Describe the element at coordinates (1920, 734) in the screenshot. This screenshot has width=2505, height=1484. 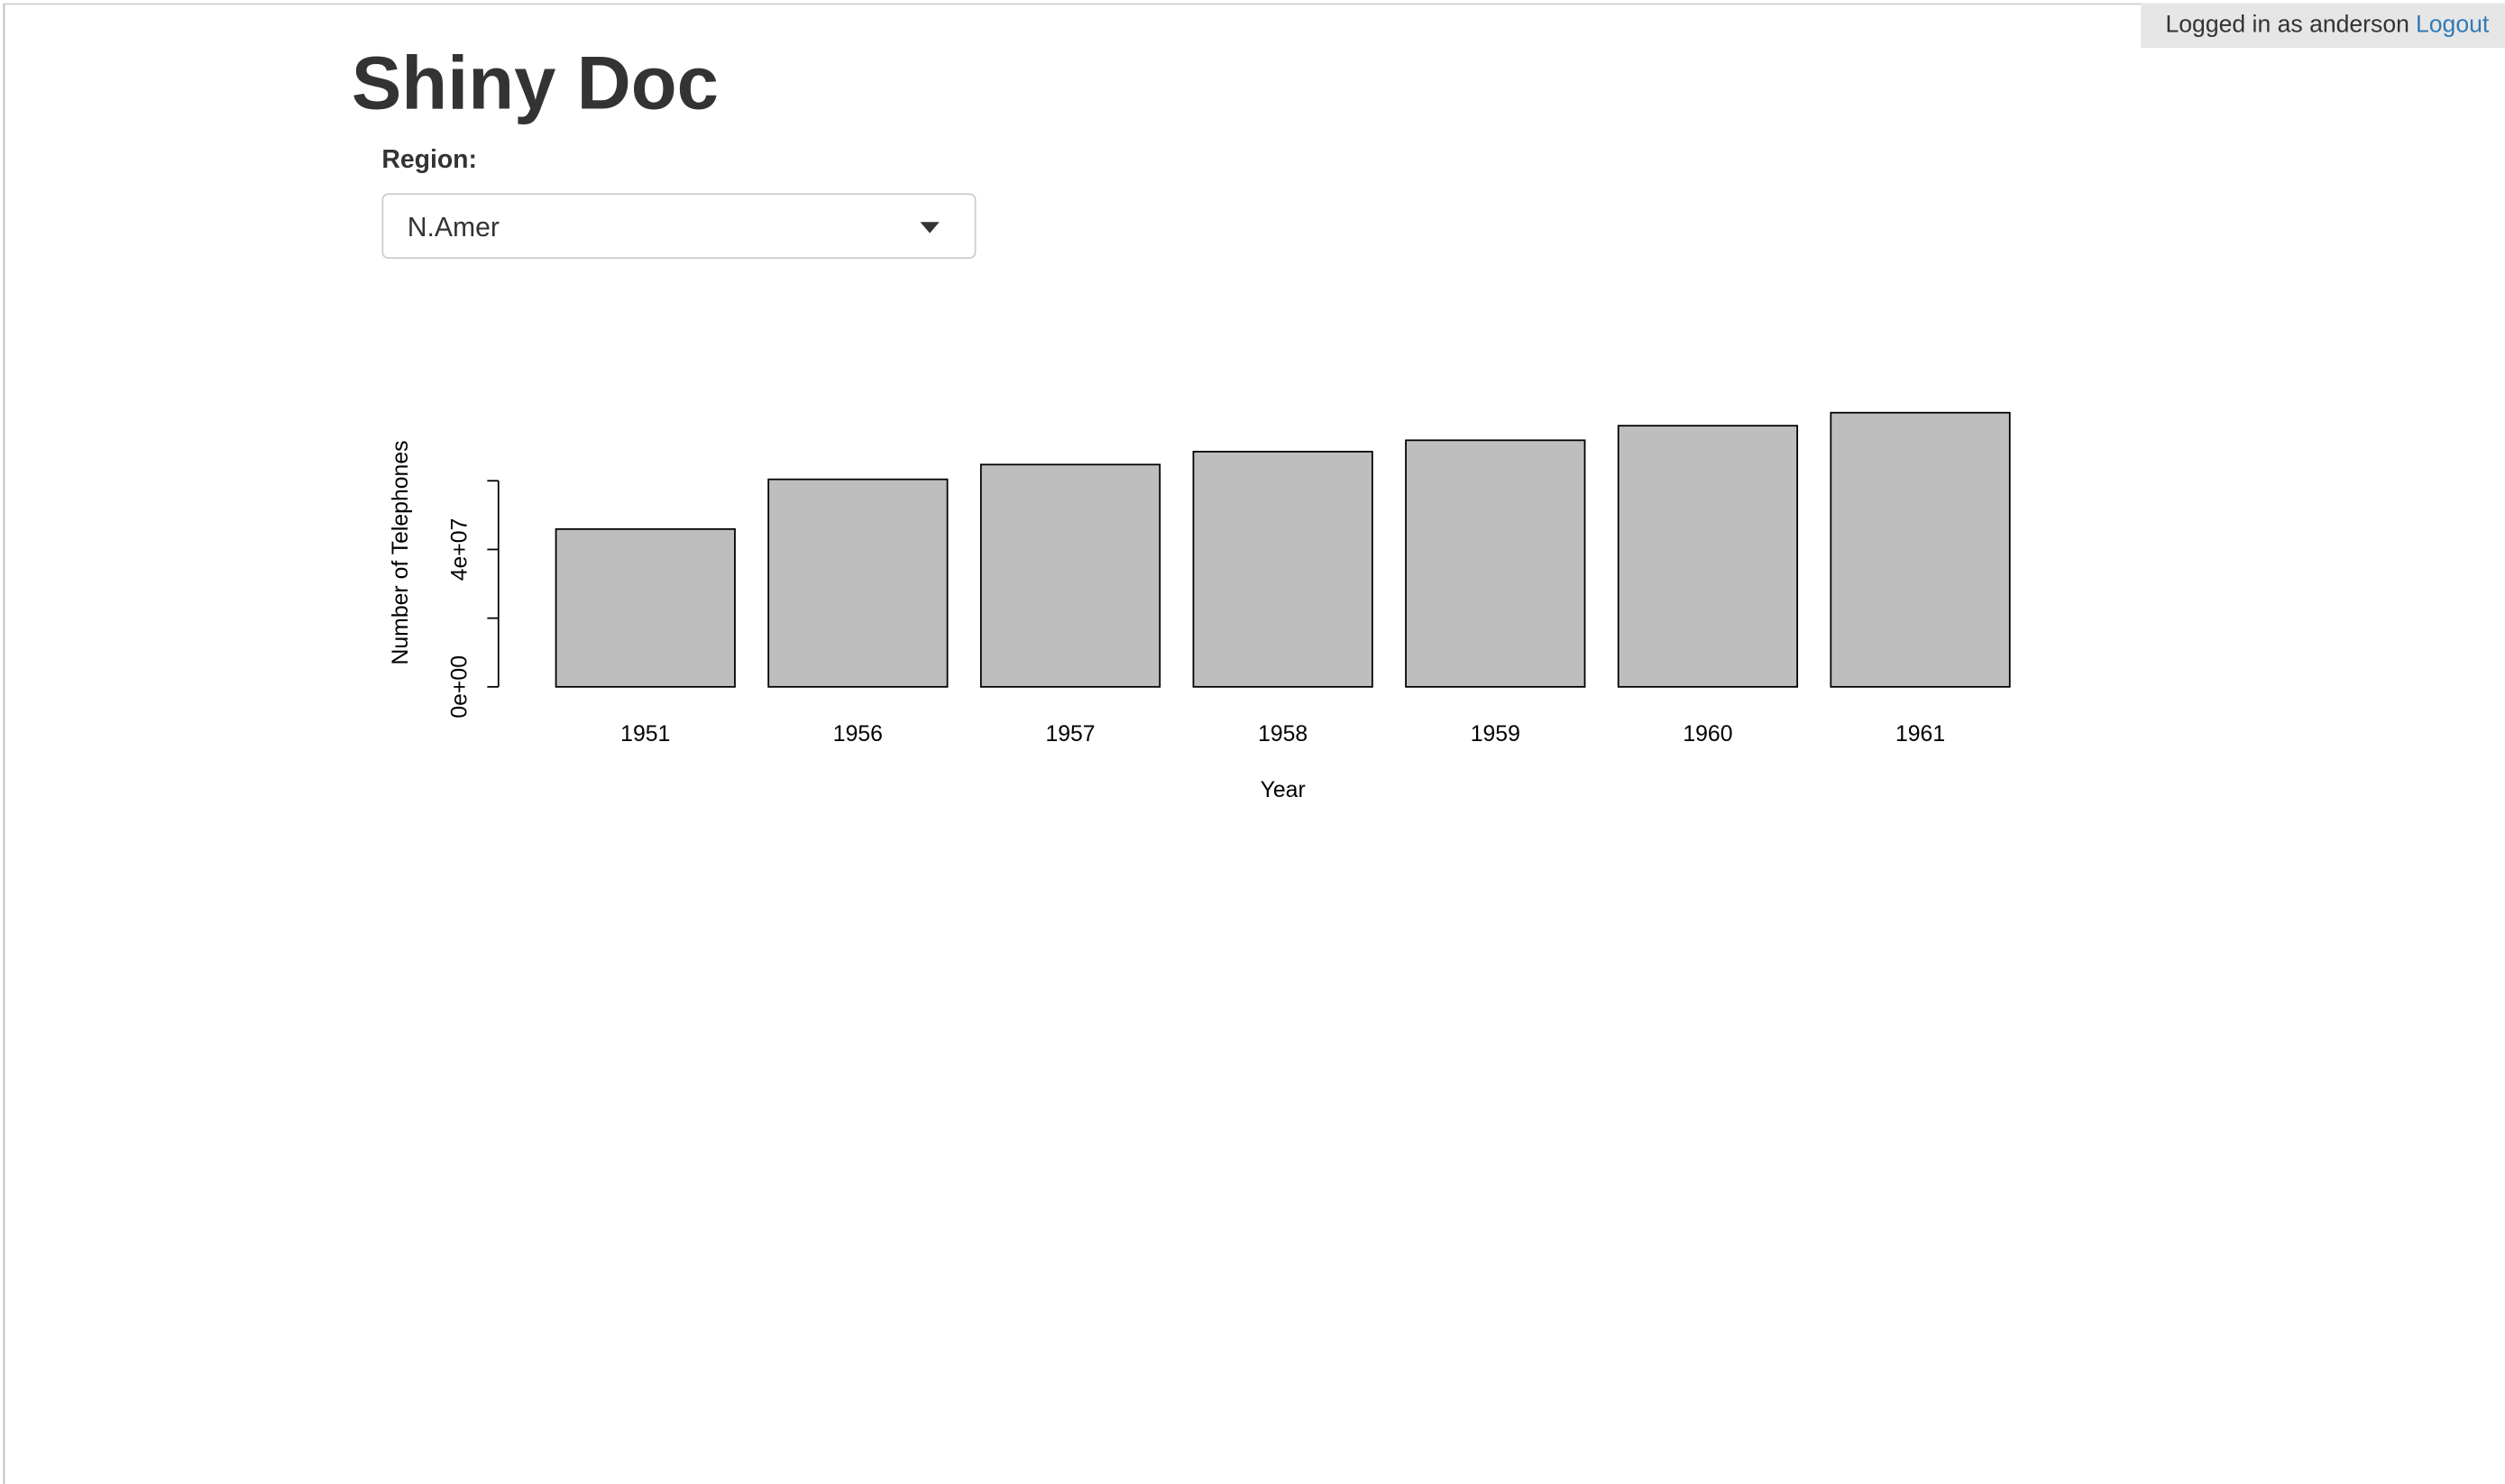
I see `x-tick-label: 1961` at that location.